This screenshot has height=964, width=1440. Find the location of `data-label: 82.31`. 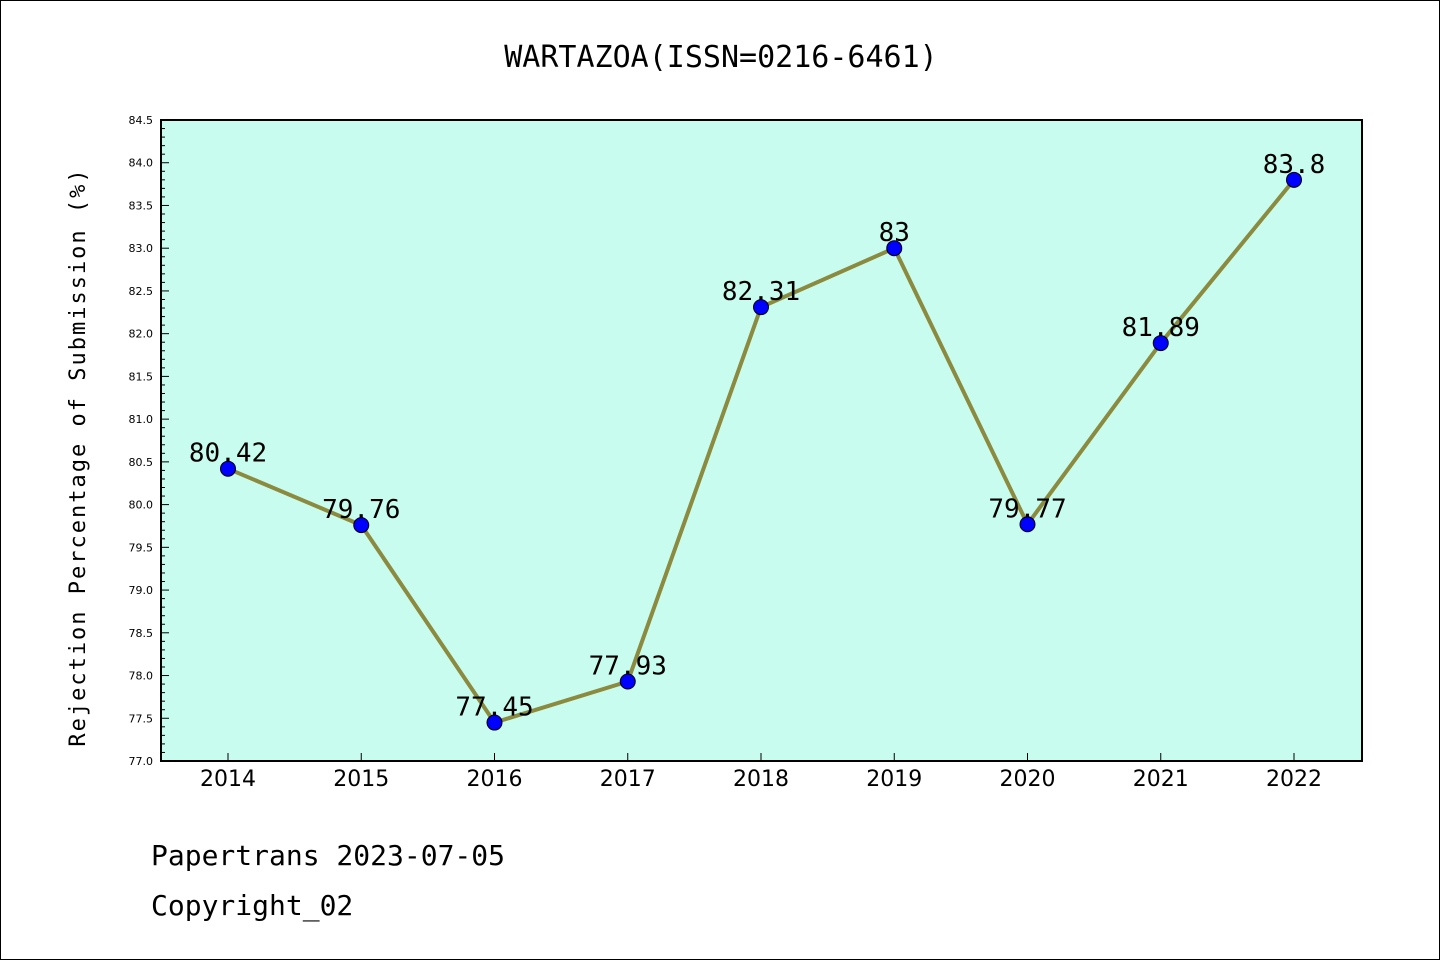

data-label: 82.31 is located at coordinates (761, 292).